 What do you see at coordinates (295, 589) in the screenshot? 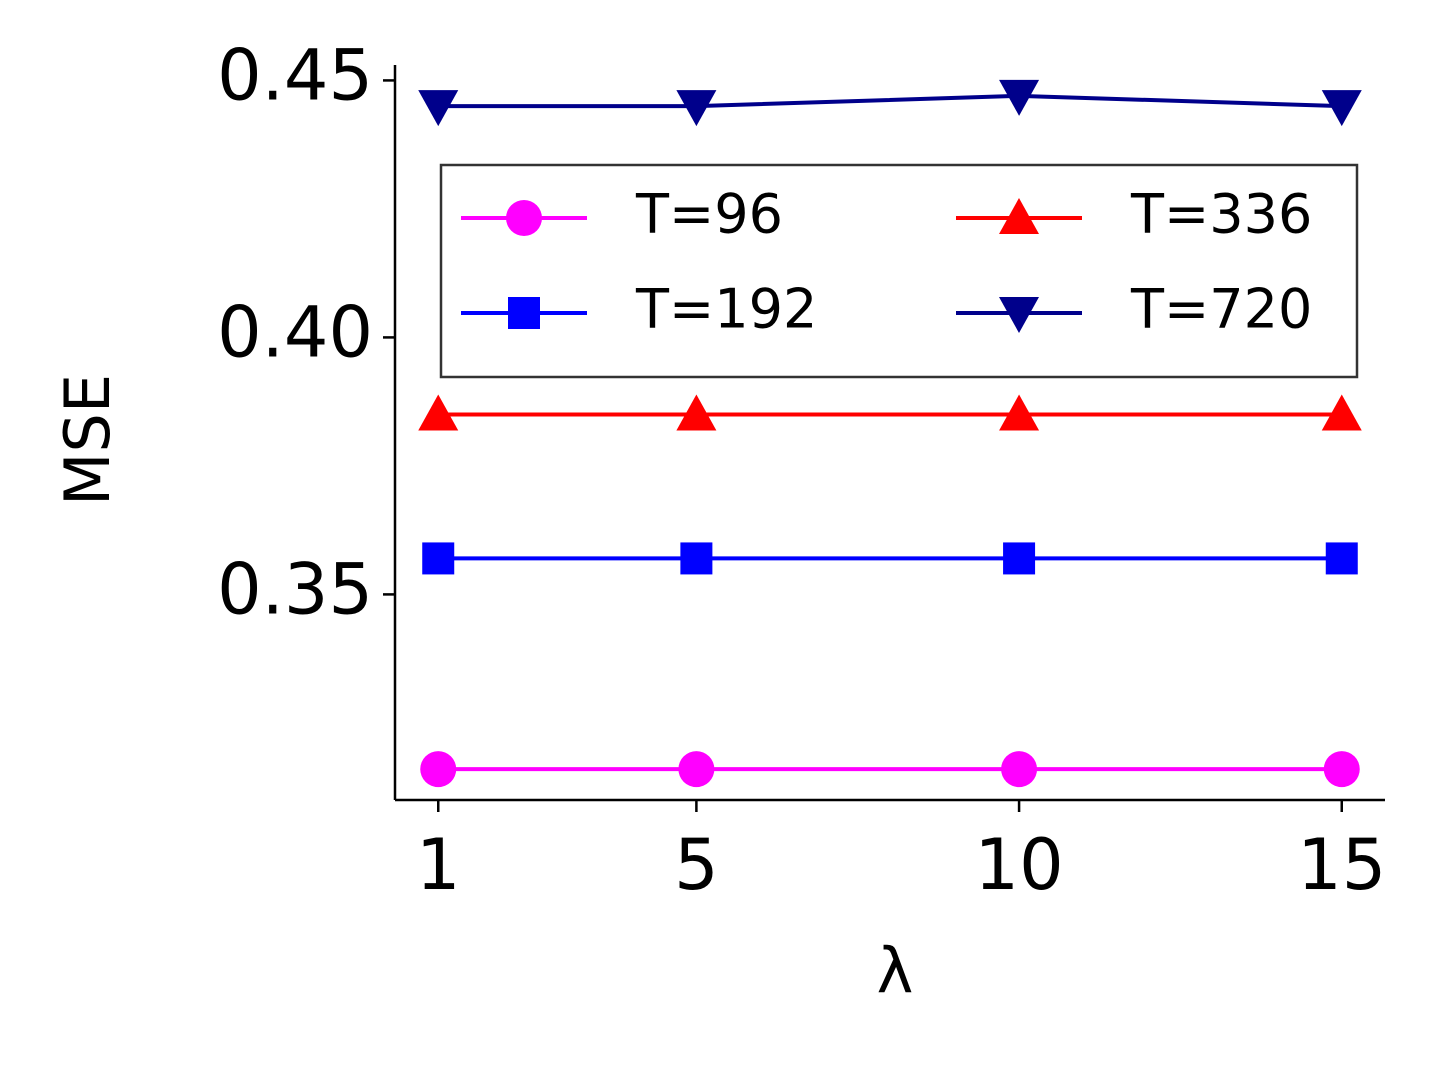
I see `y-tick-label: 0.35` at bounding box center [295, 589].